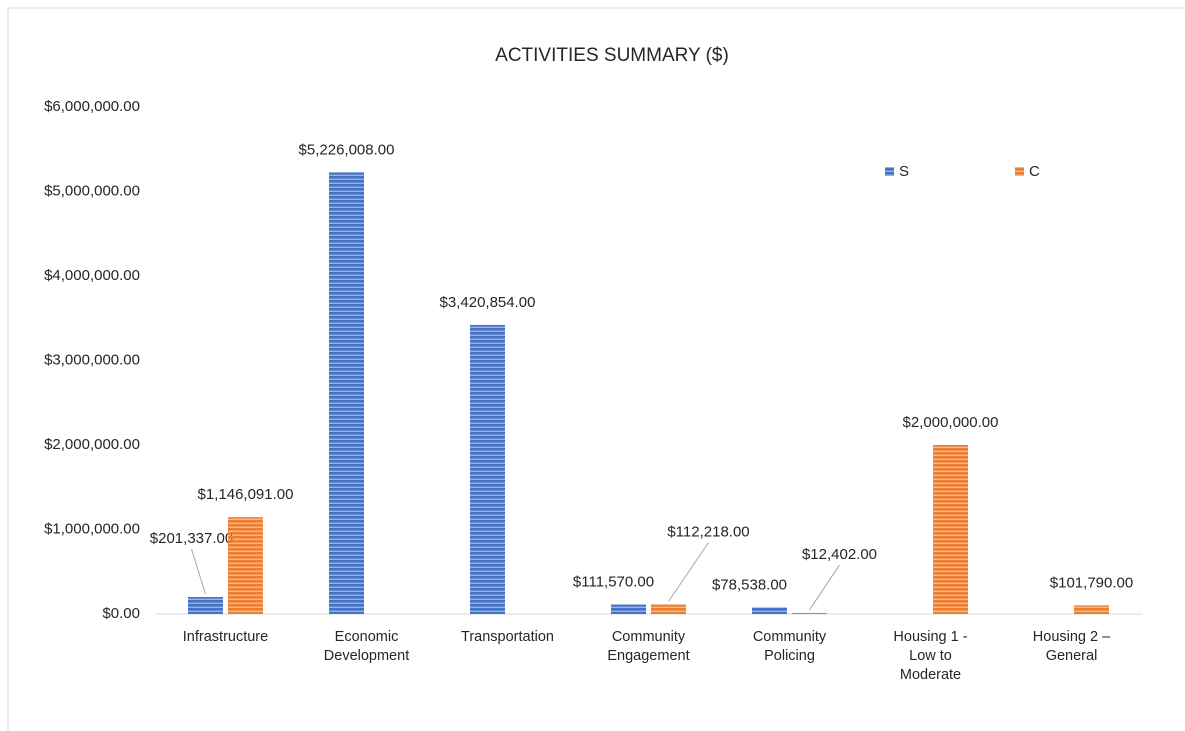 The height and width of the screenshot is (731, 1185). I want to click on y-tick-label: $2,000,000.00, so click(92, 444).